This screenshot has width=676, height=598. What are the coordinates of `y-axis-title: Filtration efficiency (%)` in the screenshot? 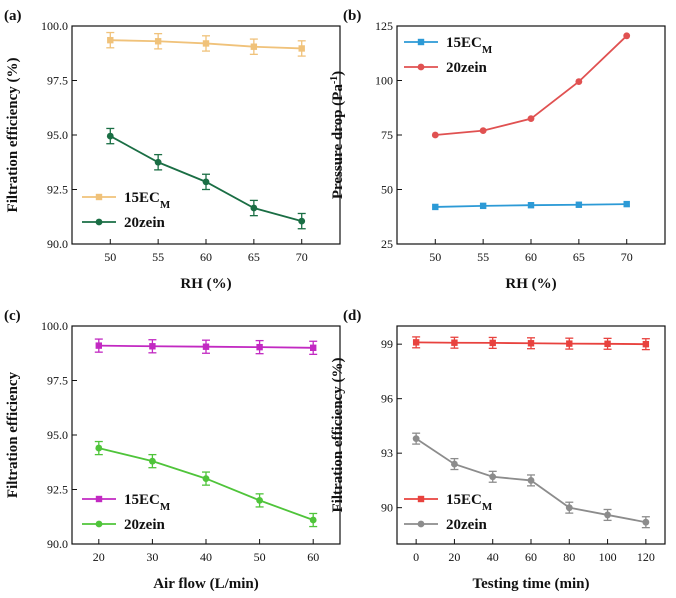 It's located at (13, 135).